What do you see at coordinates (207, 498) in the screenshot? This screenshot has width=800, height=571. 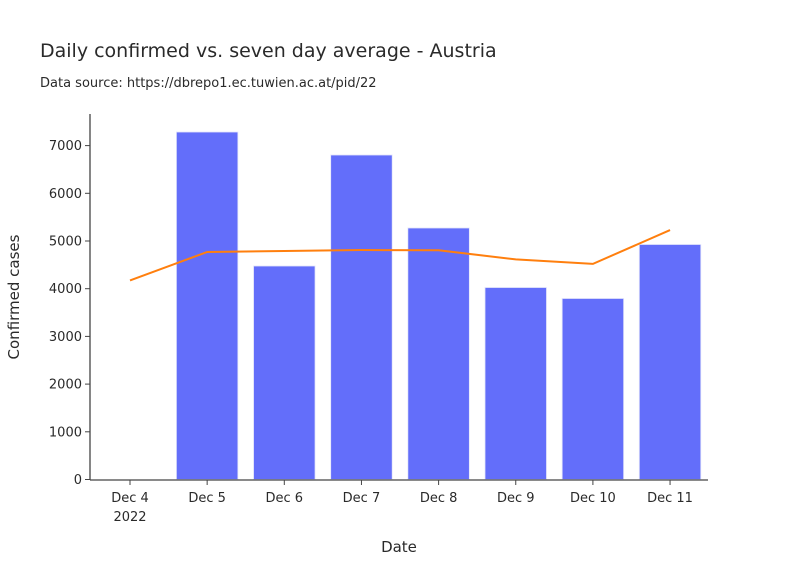 I see `x-tick-label: Dec 5` at bounding box center [207, 498].